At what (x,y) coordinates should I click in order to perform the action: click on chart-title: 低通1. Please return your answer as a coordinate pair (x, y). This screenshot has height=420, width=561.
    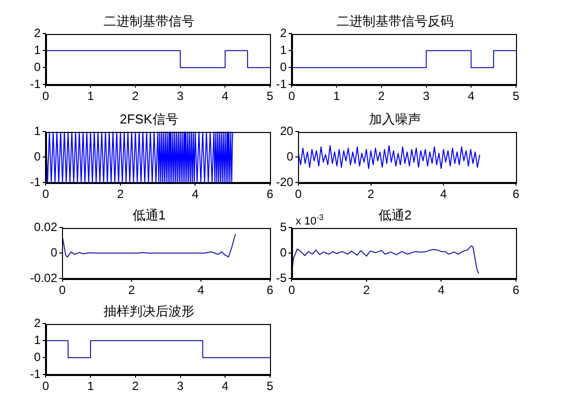
    Looking at the image, I should click on (149, 214).